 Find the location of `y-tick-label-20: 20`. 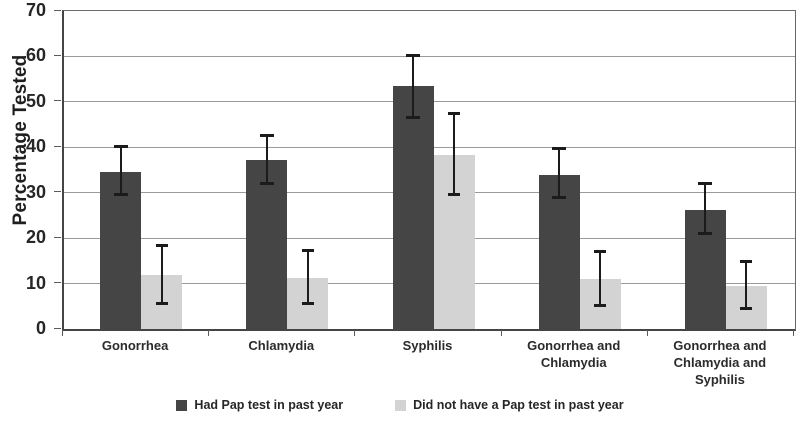

y-tick-label-20: 20 is located at coordinates (35, 237).